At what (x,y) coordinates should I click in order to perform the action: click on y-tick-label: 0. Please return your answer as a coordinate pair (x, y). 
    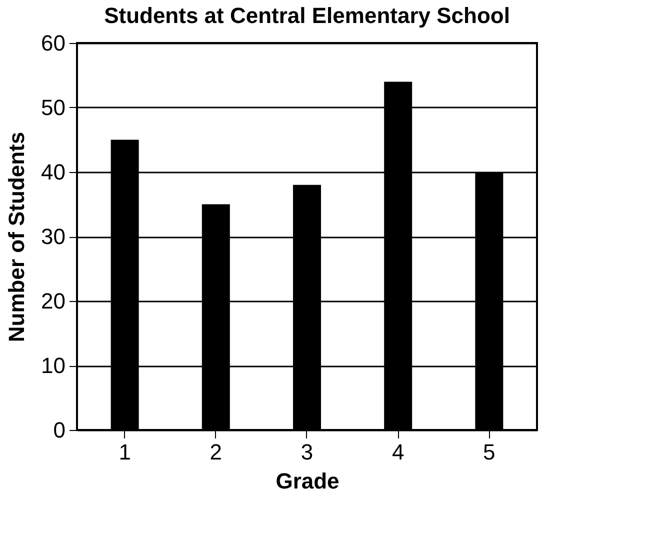
    Looking at the image, I should click on (59, 430).